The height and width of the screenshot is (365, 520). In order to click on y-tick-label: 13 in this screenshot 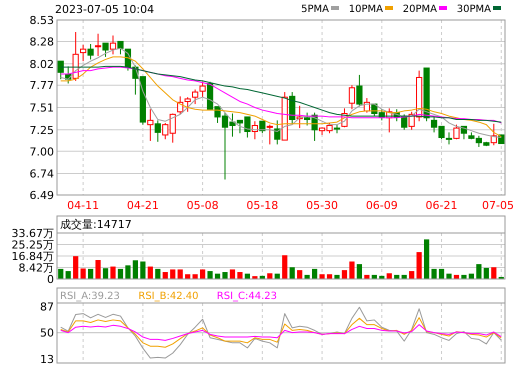, I will do `click(47, 358)`.